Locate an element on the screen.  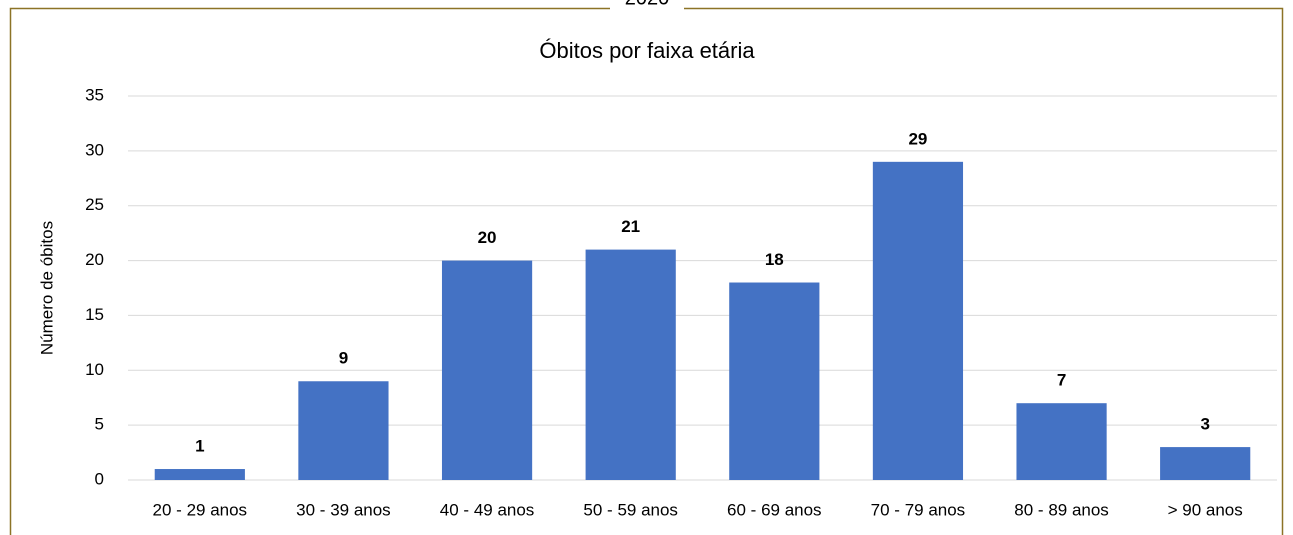
data-label: 21 is located at coordinates (630, 226).